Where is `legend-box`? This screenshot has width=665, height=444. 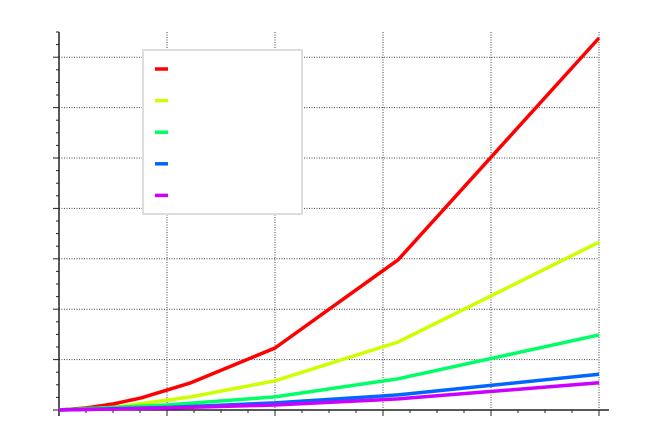
legend-box is located at coordinates (222, 132).